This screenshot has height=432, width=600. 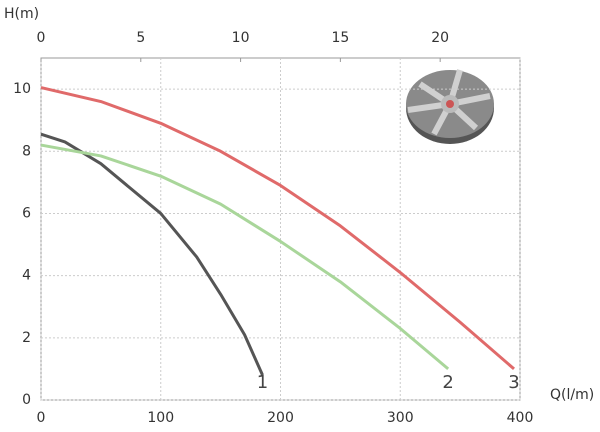 What do you see at coordinates (22, 89) in the screenshot?
I see `y-tick-label: 10` at bounding box center [22, 89].